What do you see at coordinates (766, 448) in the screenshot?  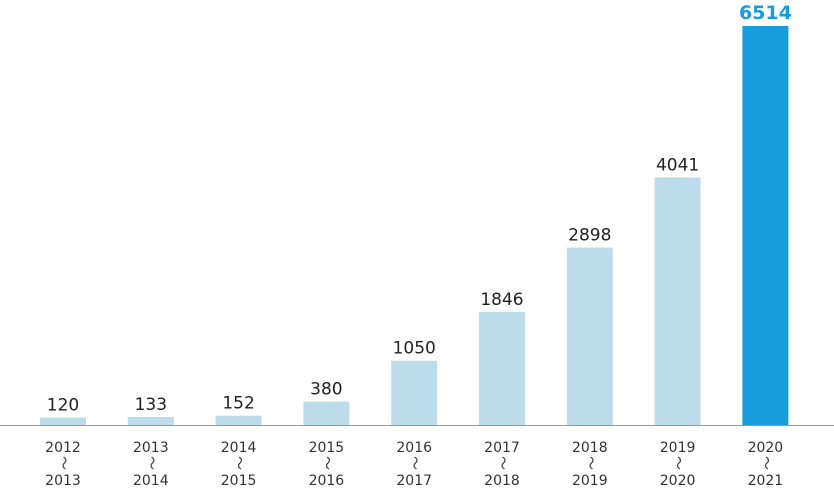 I see `category-label-8-start: 2020` at bounding box center [766, 448].